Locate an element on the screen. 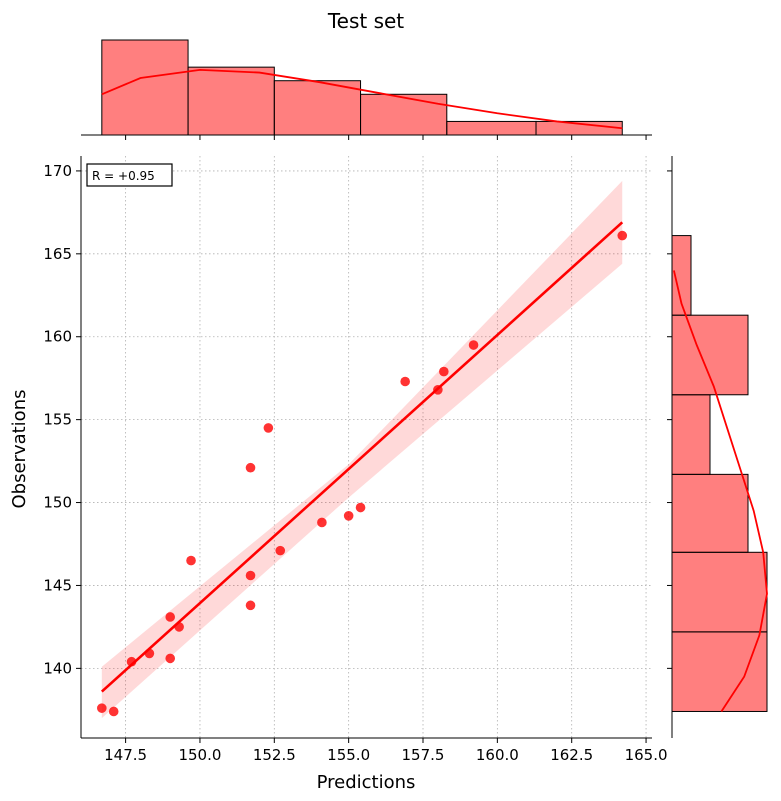 This screenshot has height=801, width=781. x-tick-label: 162.5 is located at coordinates (571, 755).